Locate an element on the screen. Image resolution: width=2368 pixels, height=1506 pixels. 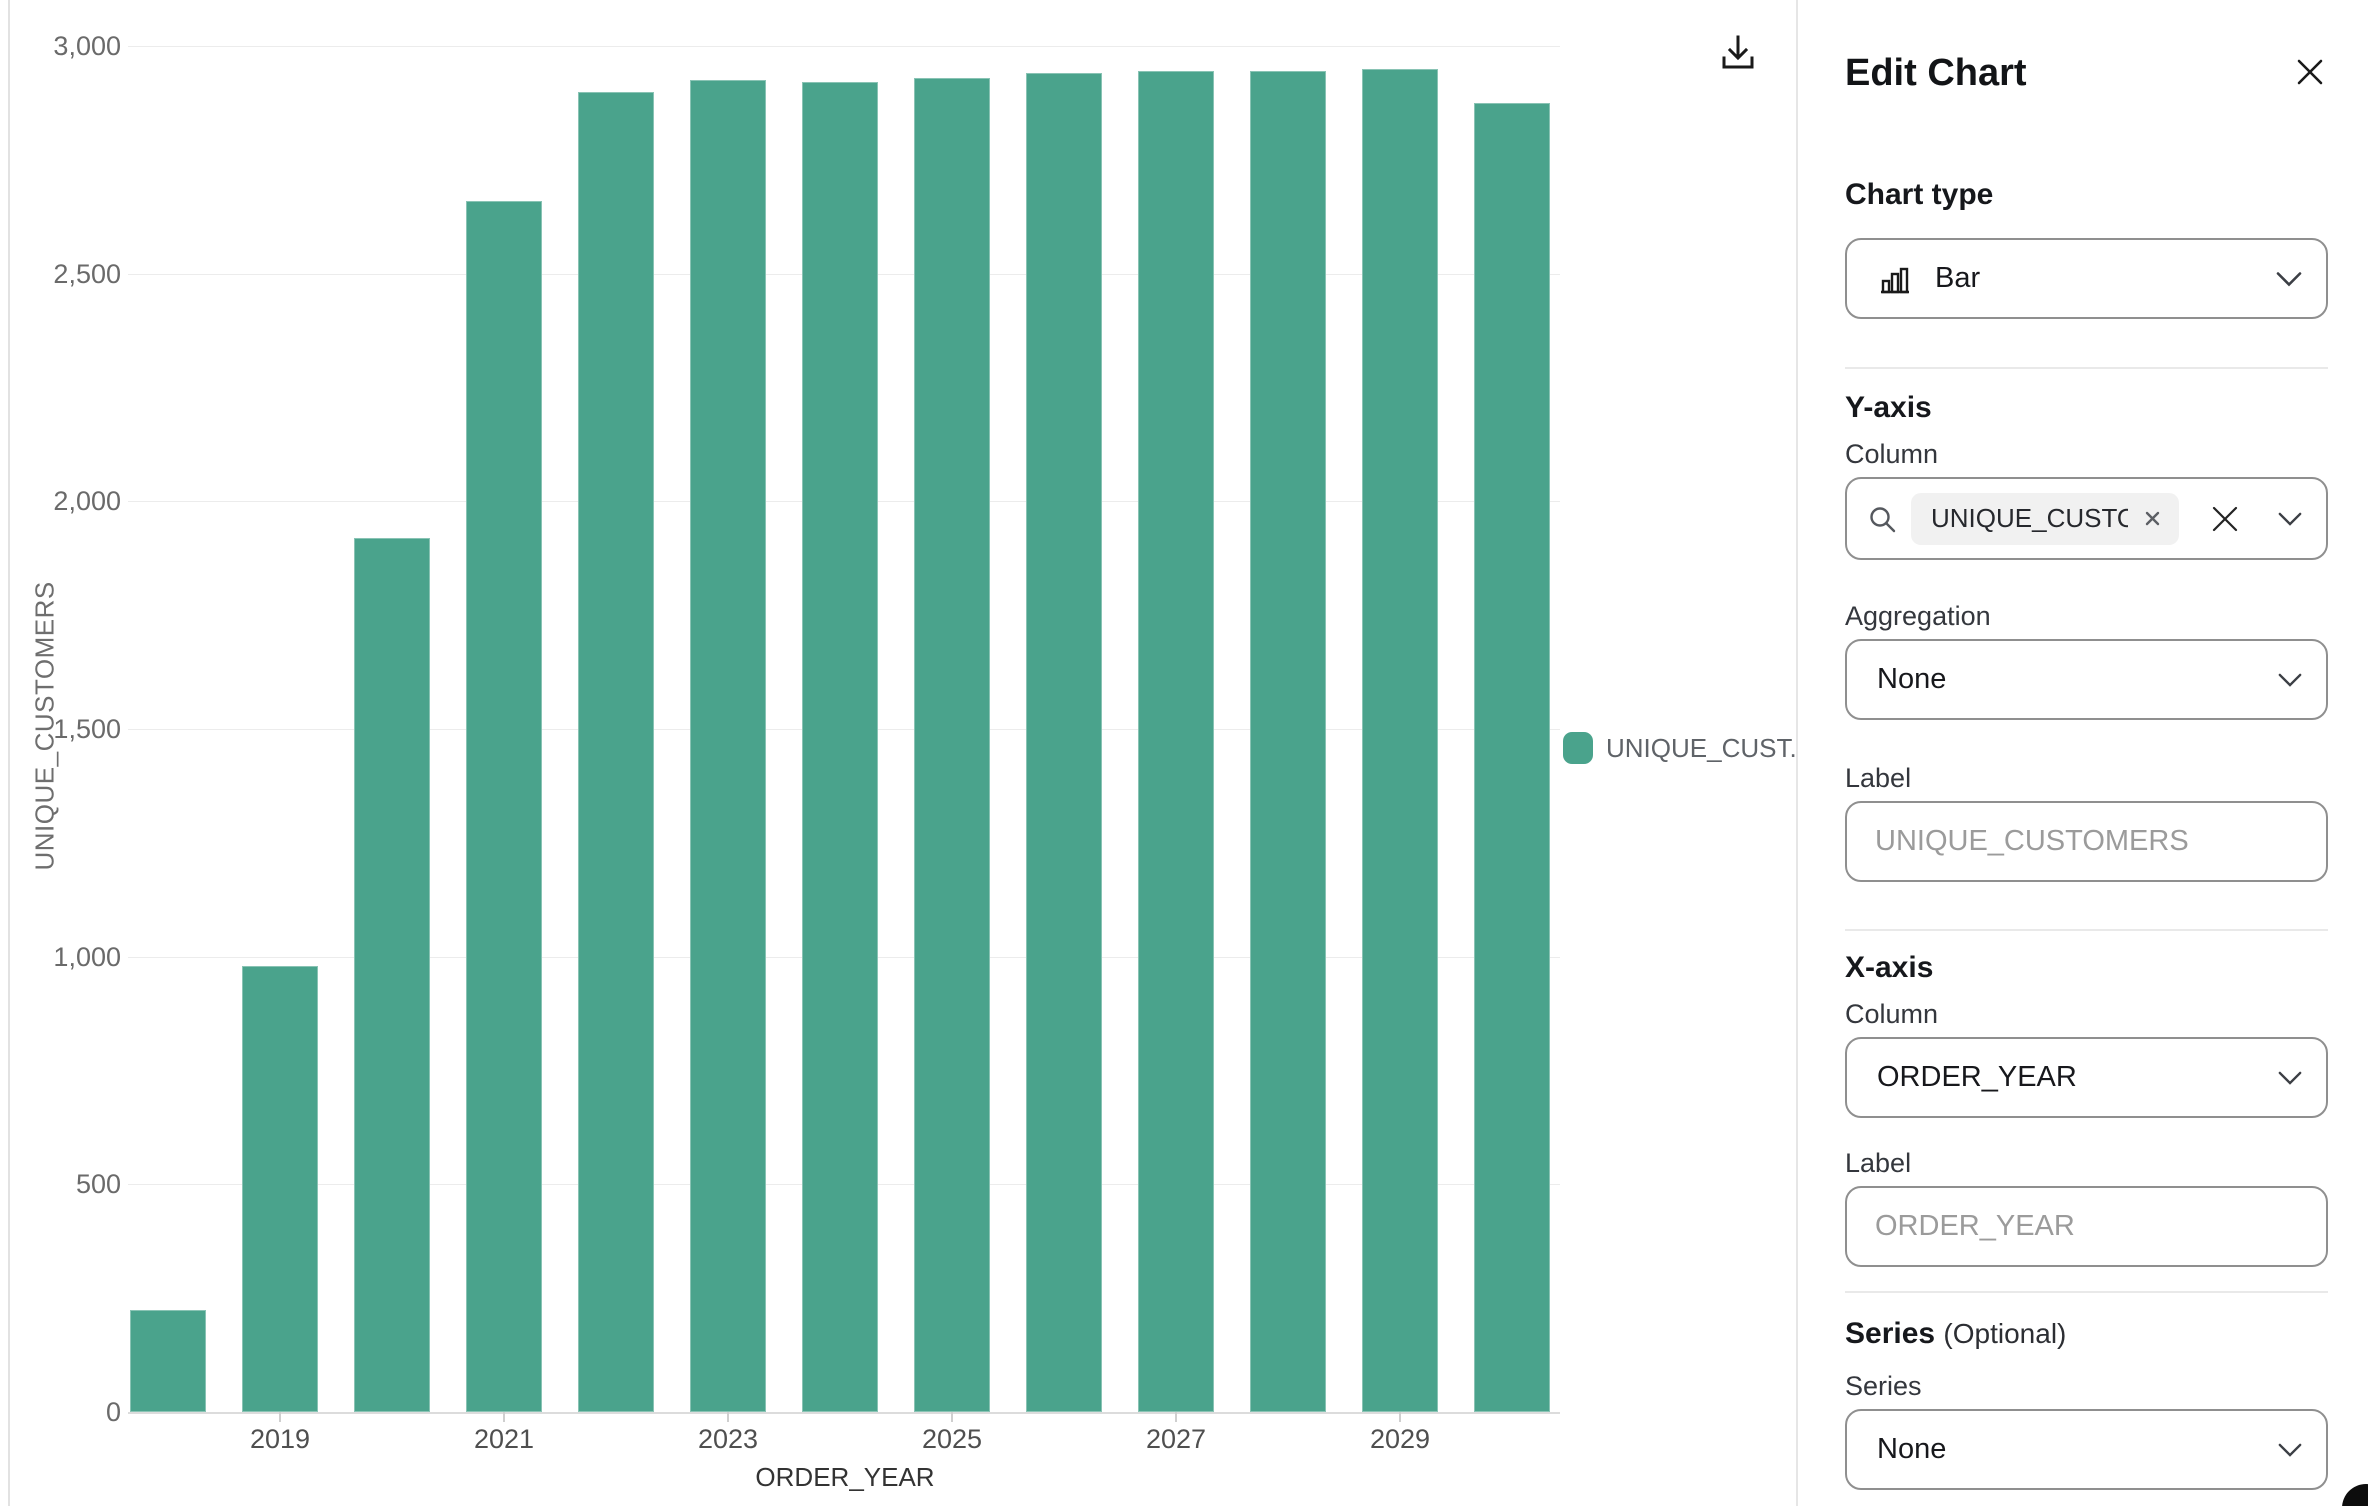
x-tick-label: 2027 is located at coordinates (1176, 1439).